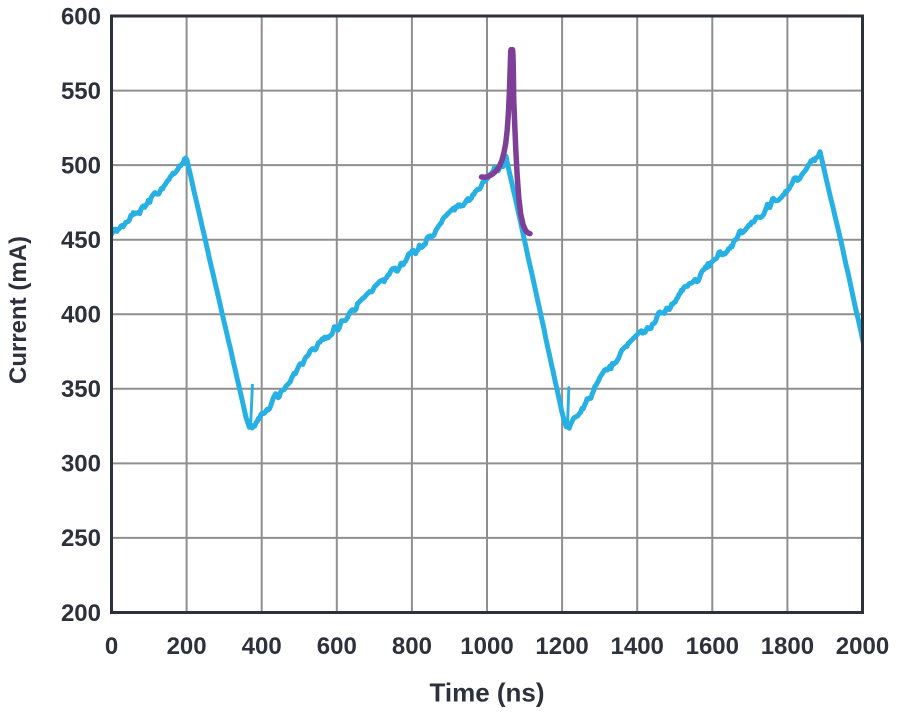 Image resolution: width=900 pixels, height=714 pixels. Describe the element at coordinates (787, 646) in the screenshot. I see `svg-text: 1800` at that location.